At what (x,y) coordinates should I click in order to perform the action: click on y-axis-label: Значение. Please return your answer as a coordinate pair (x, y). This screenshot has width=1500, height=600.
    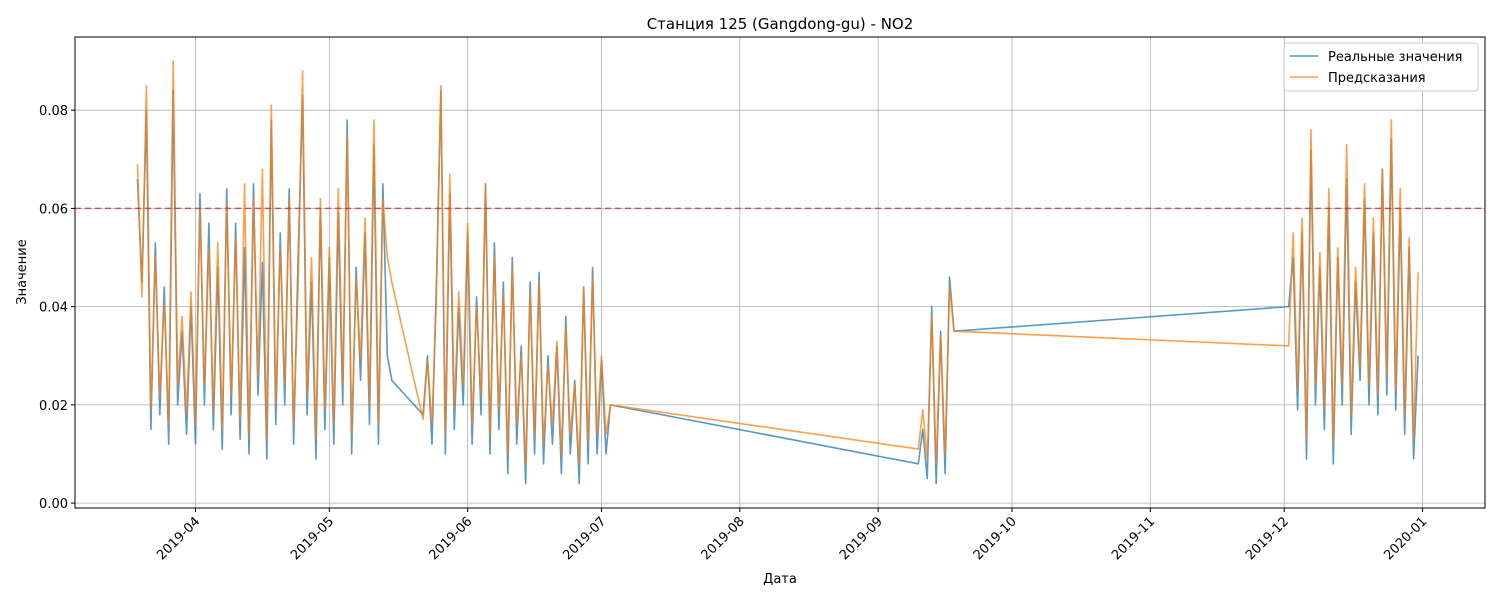
    Looking at the image, I should click on (22, 271).